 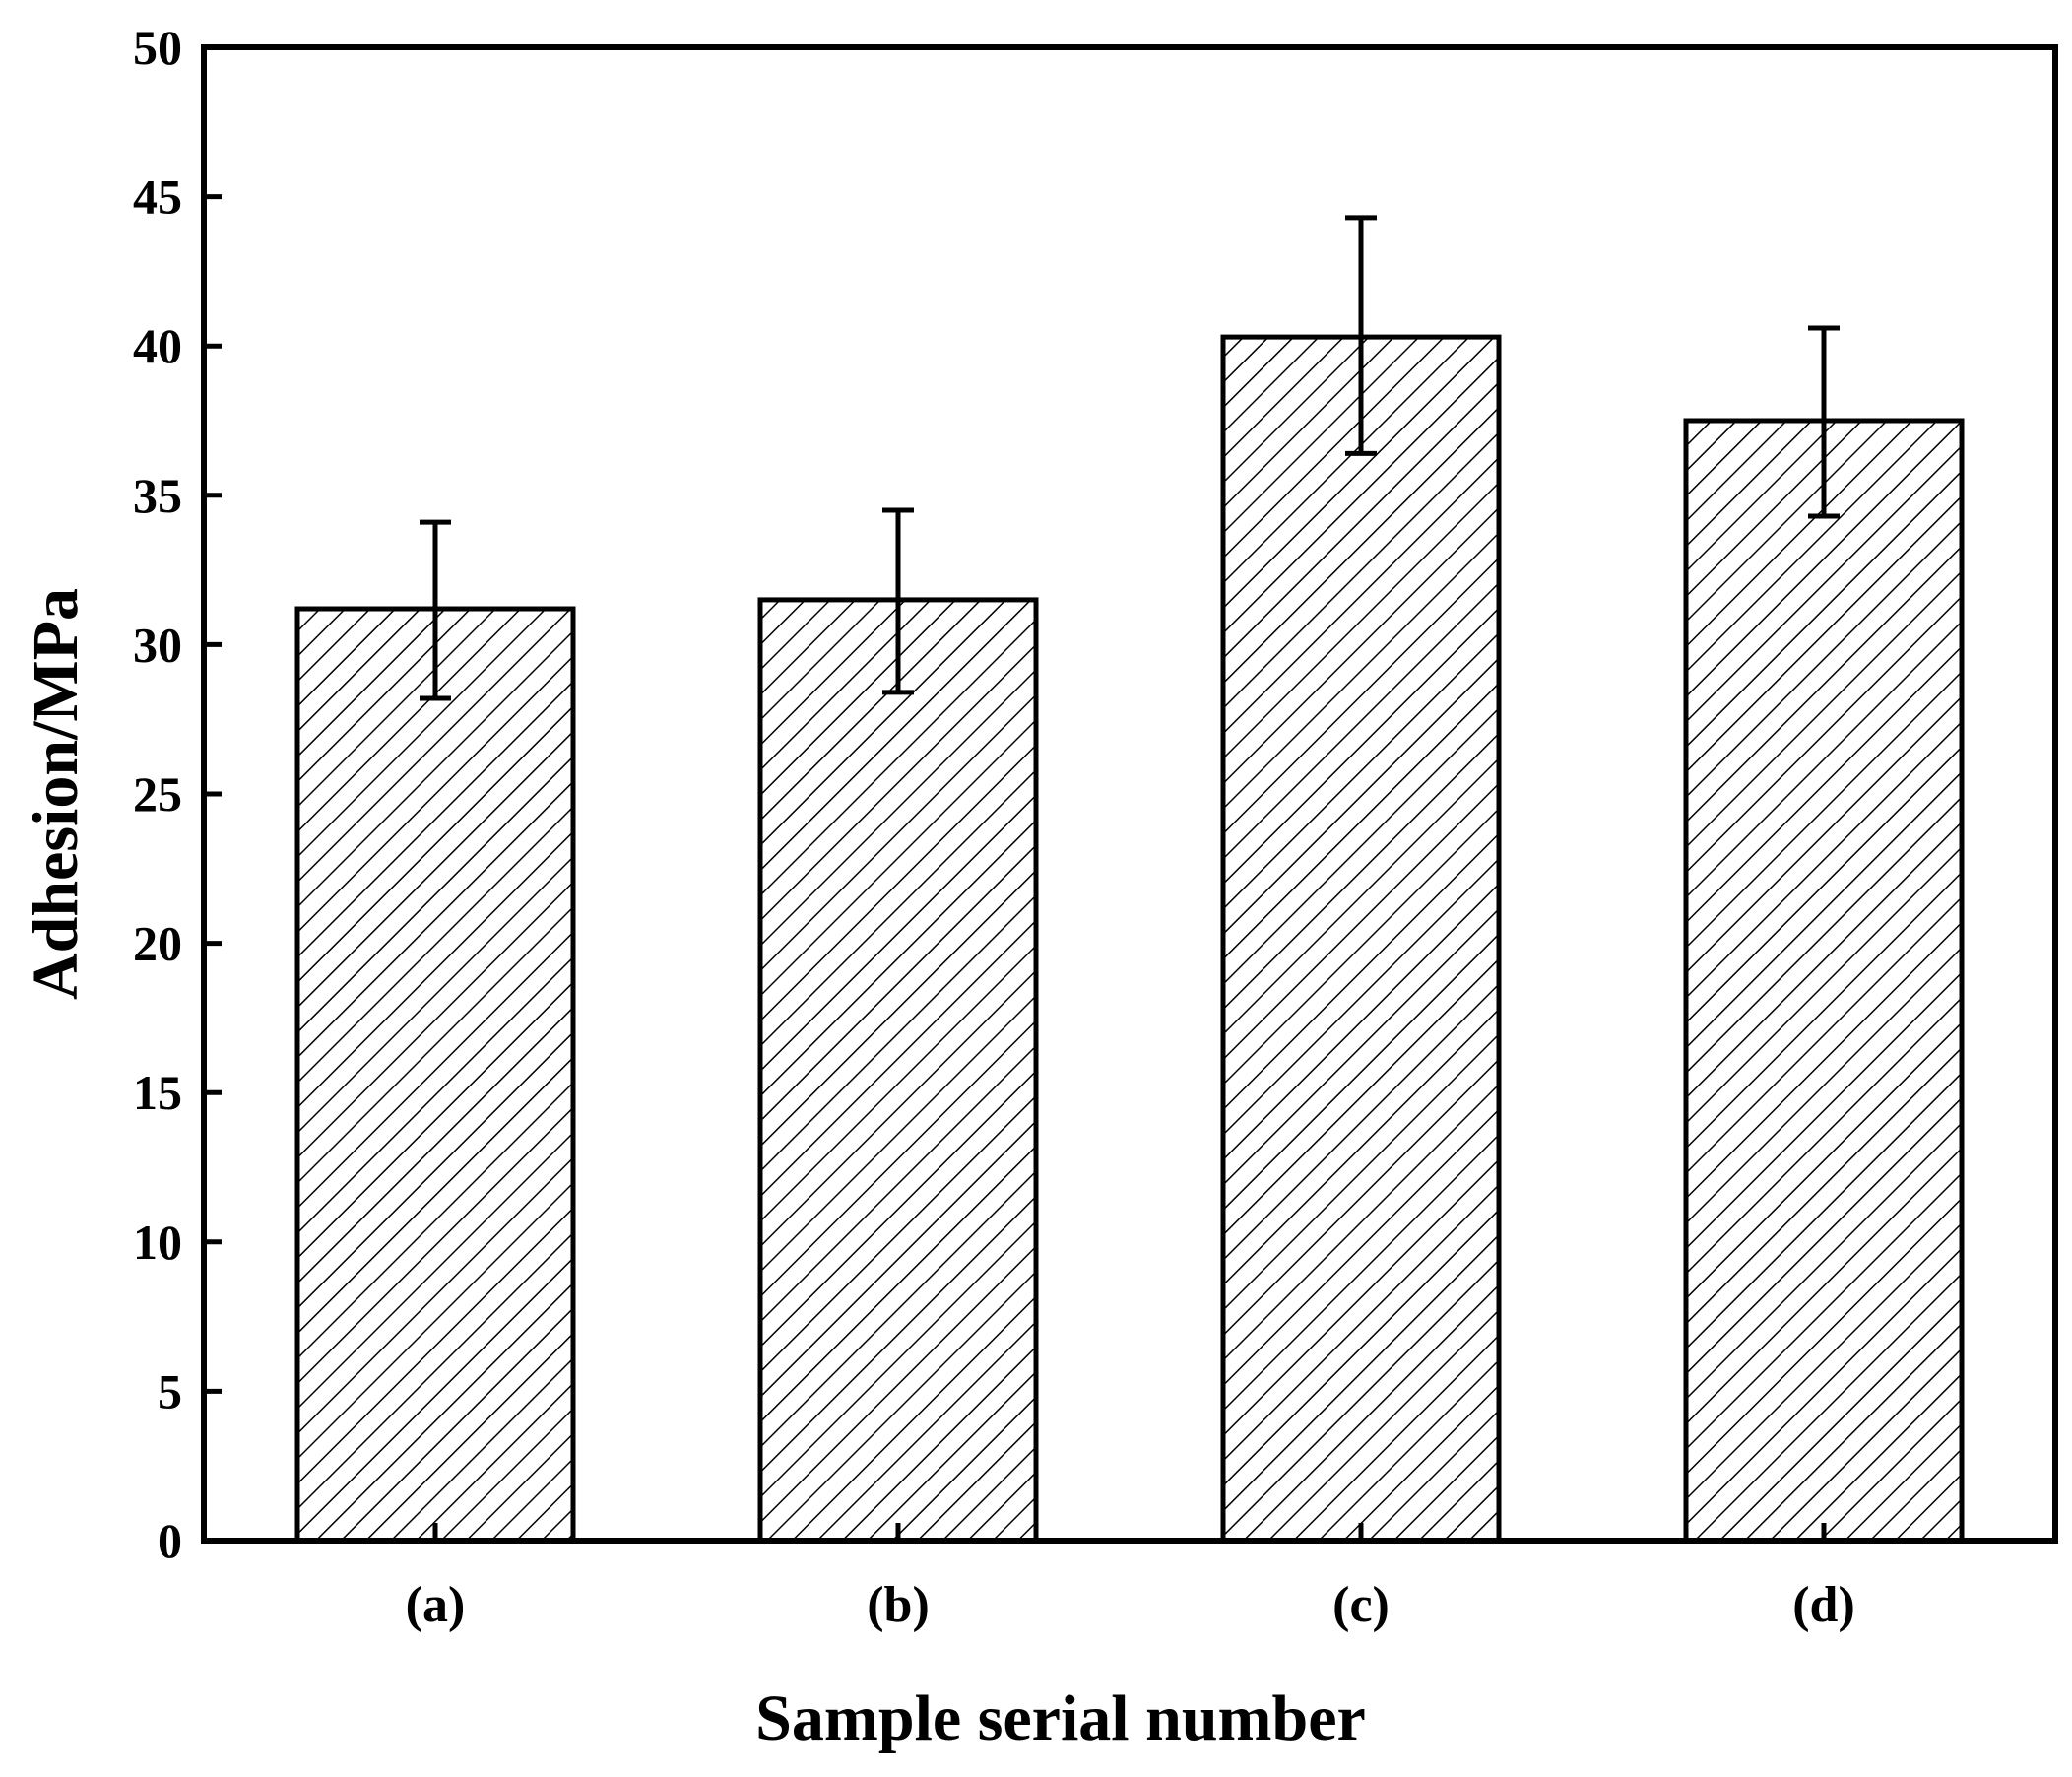 What do you see at coordinates (436, 1605) in the screenshot?
I see `x-category-label: (a)` at bounding box center [436, 1605].